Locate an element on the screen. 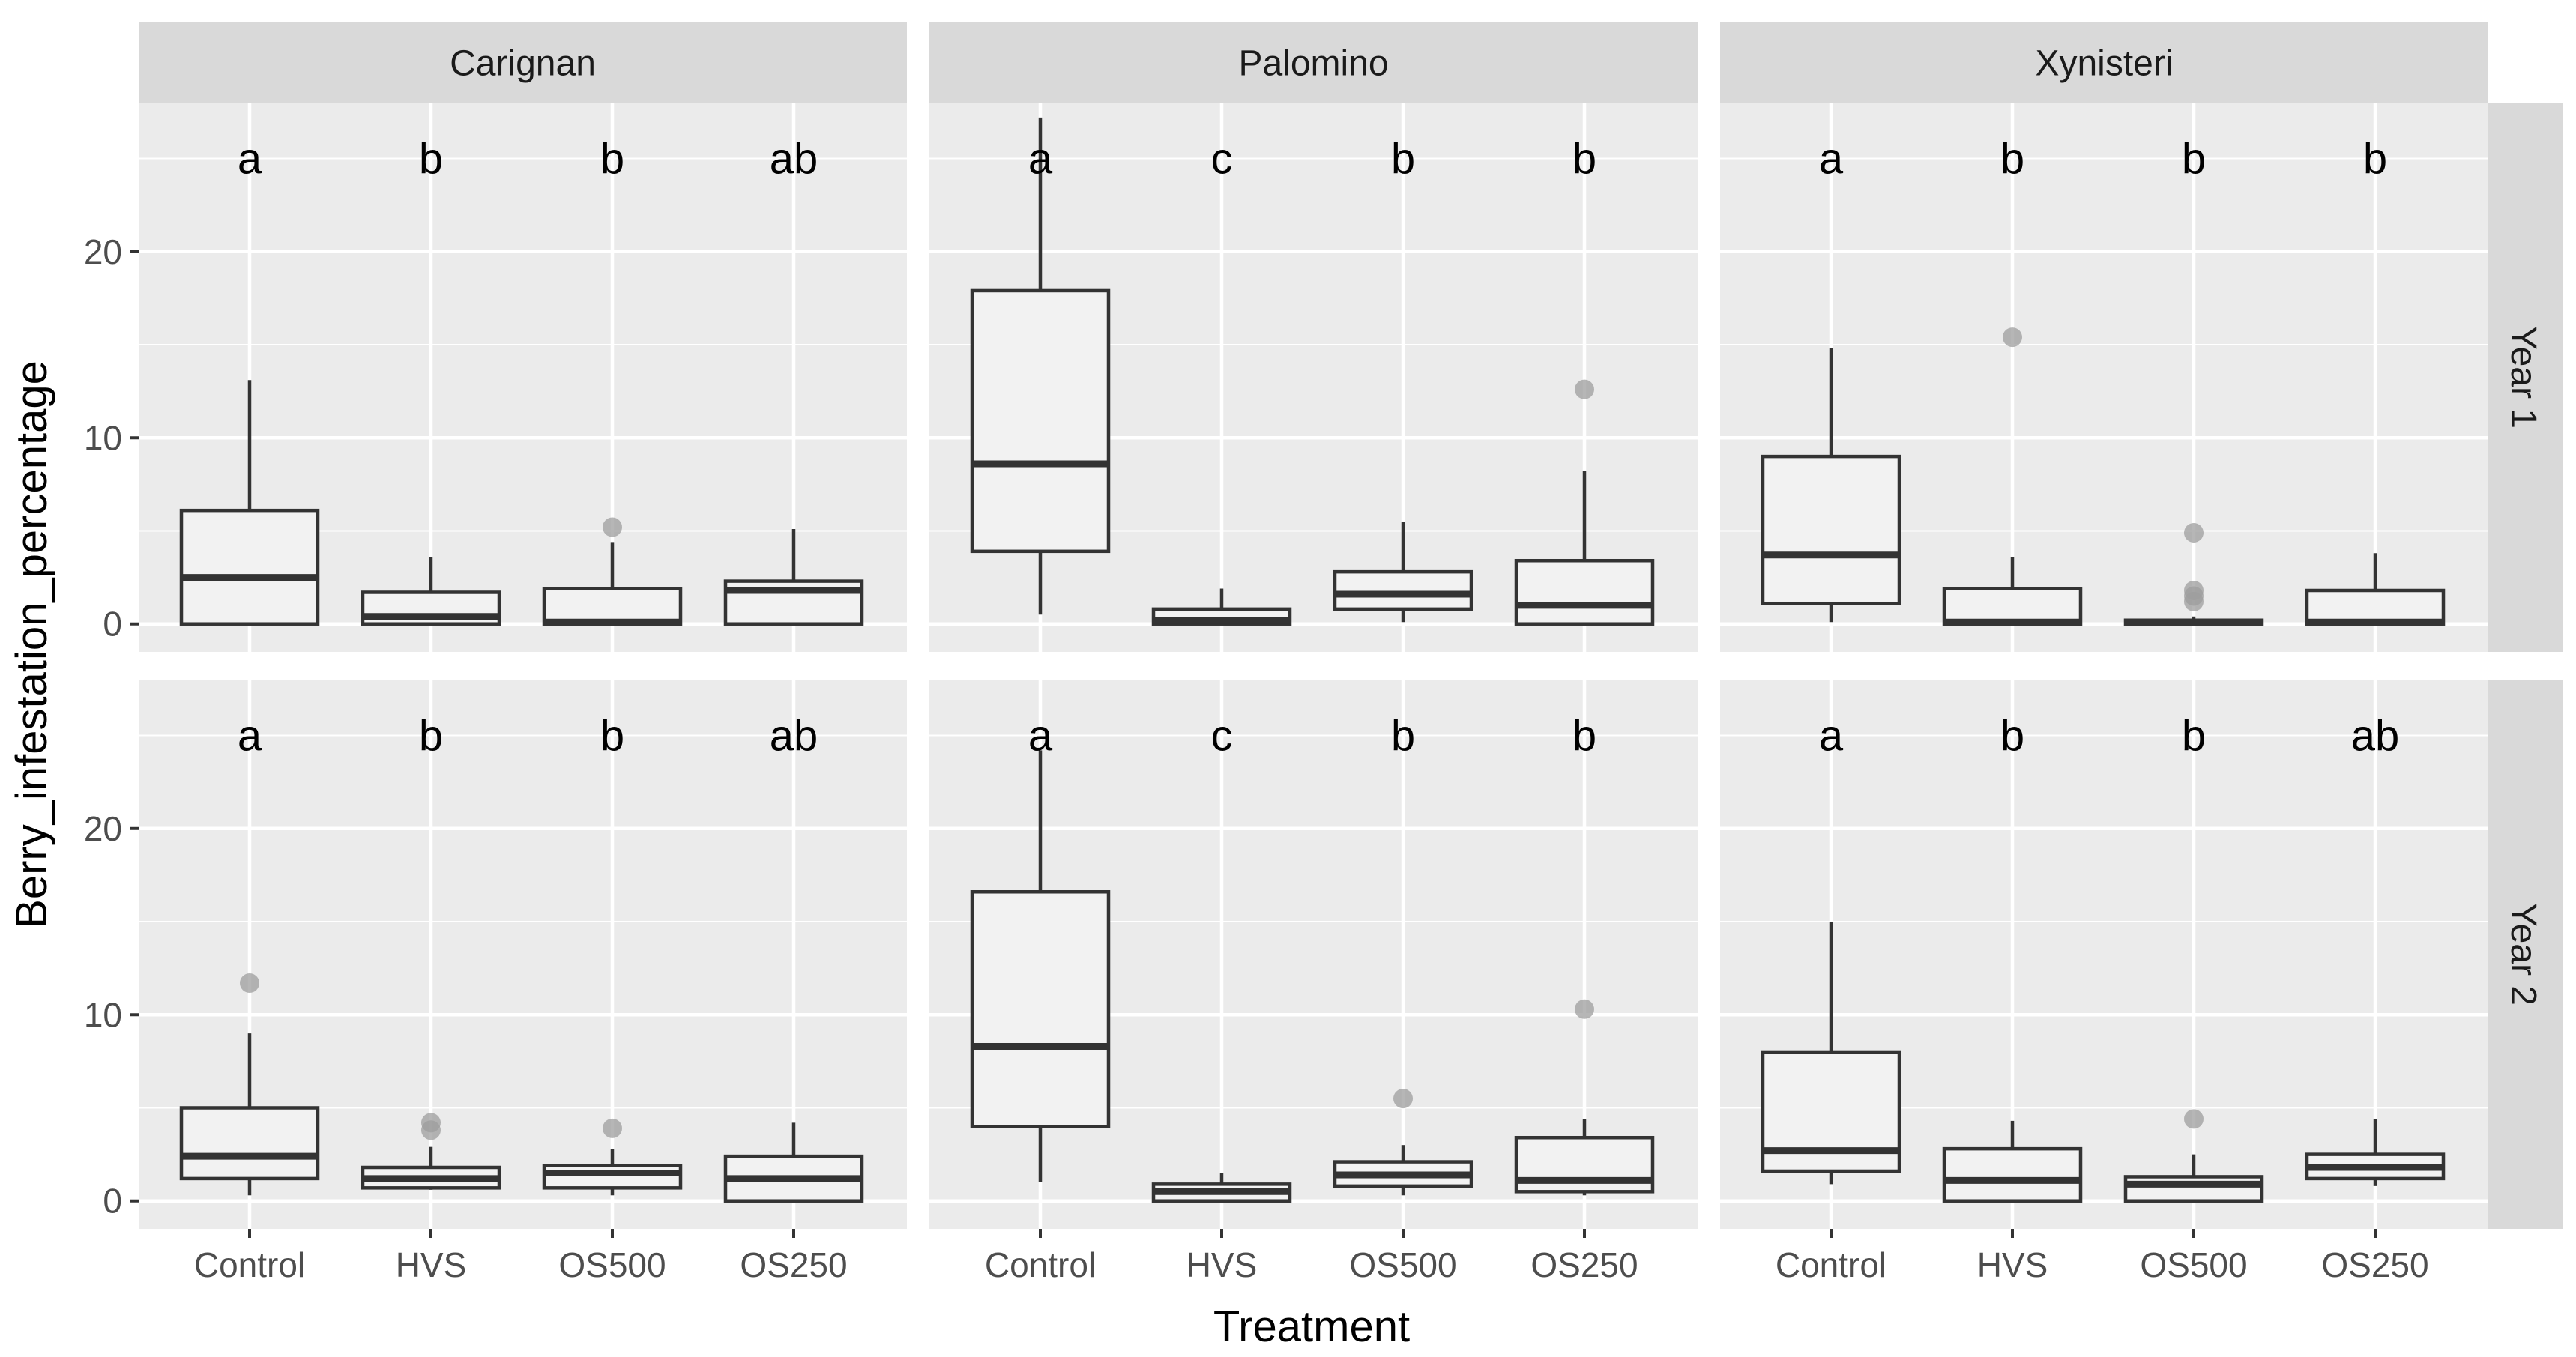 The width and height of the screenshot is (2576, 1357). strip-label-year-1: Year 1 is located at coordinates (2523, 377).